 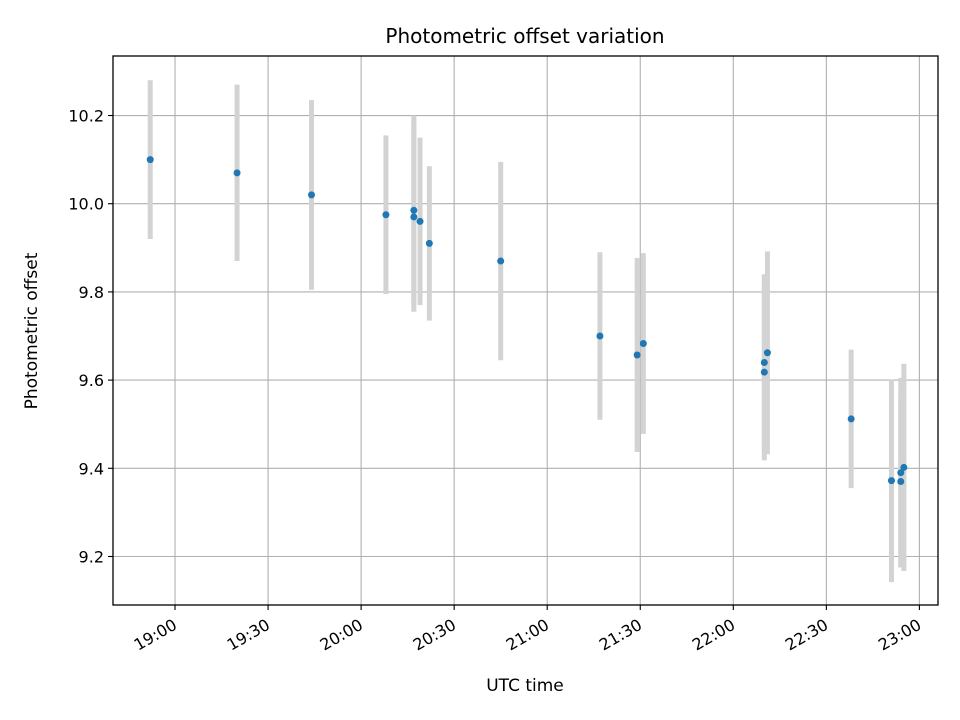 I want to click on y-tick-label: 9.6, so click(x=91, y=380).